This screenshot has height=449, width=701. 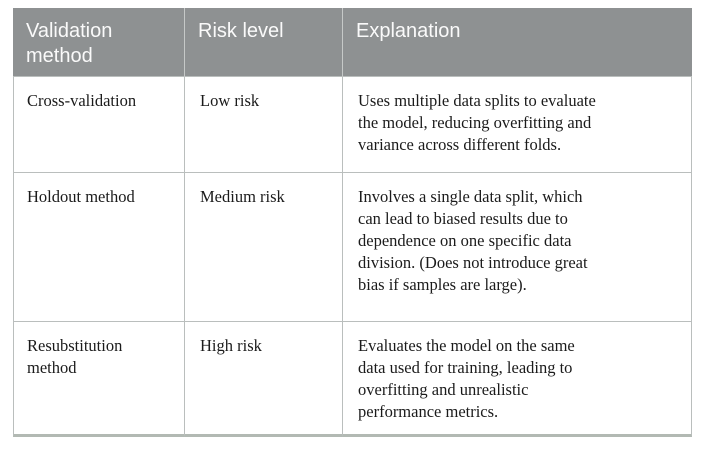 What do you see at coordinates (264, 125) in the screenshot?
I see `cell-risk-level: Low risk` at bounding box center [264, 125].